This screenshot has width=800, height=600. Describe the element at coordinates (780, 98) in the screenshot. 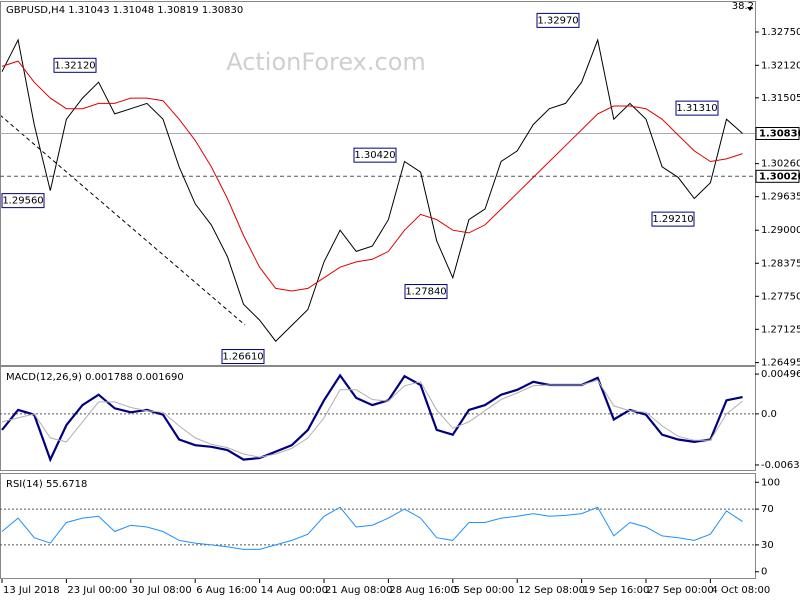

I see `y-tick-label: 1.31505` at that location.